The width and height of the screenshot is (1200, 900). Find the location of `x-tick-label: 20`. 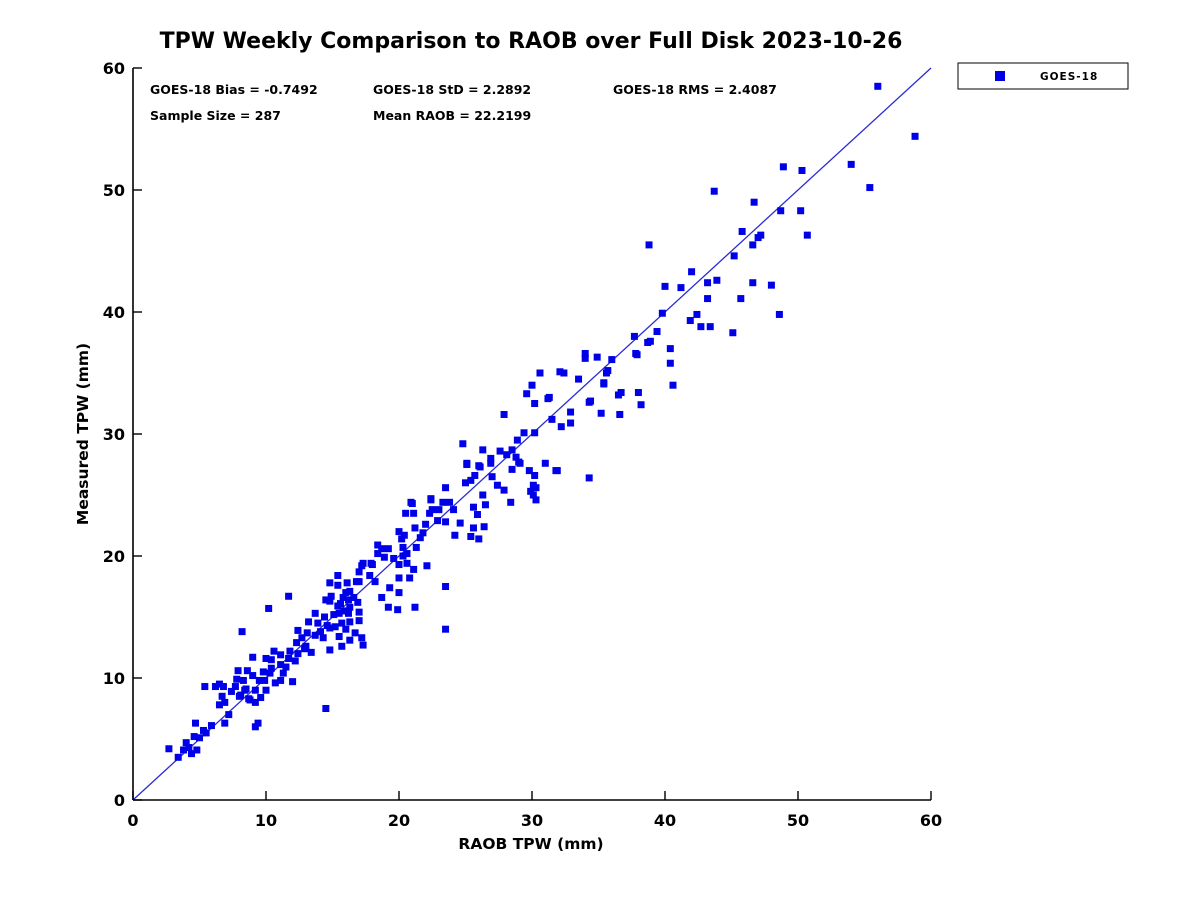

x-tick-label: 20 is located at coordinates (399, 820).